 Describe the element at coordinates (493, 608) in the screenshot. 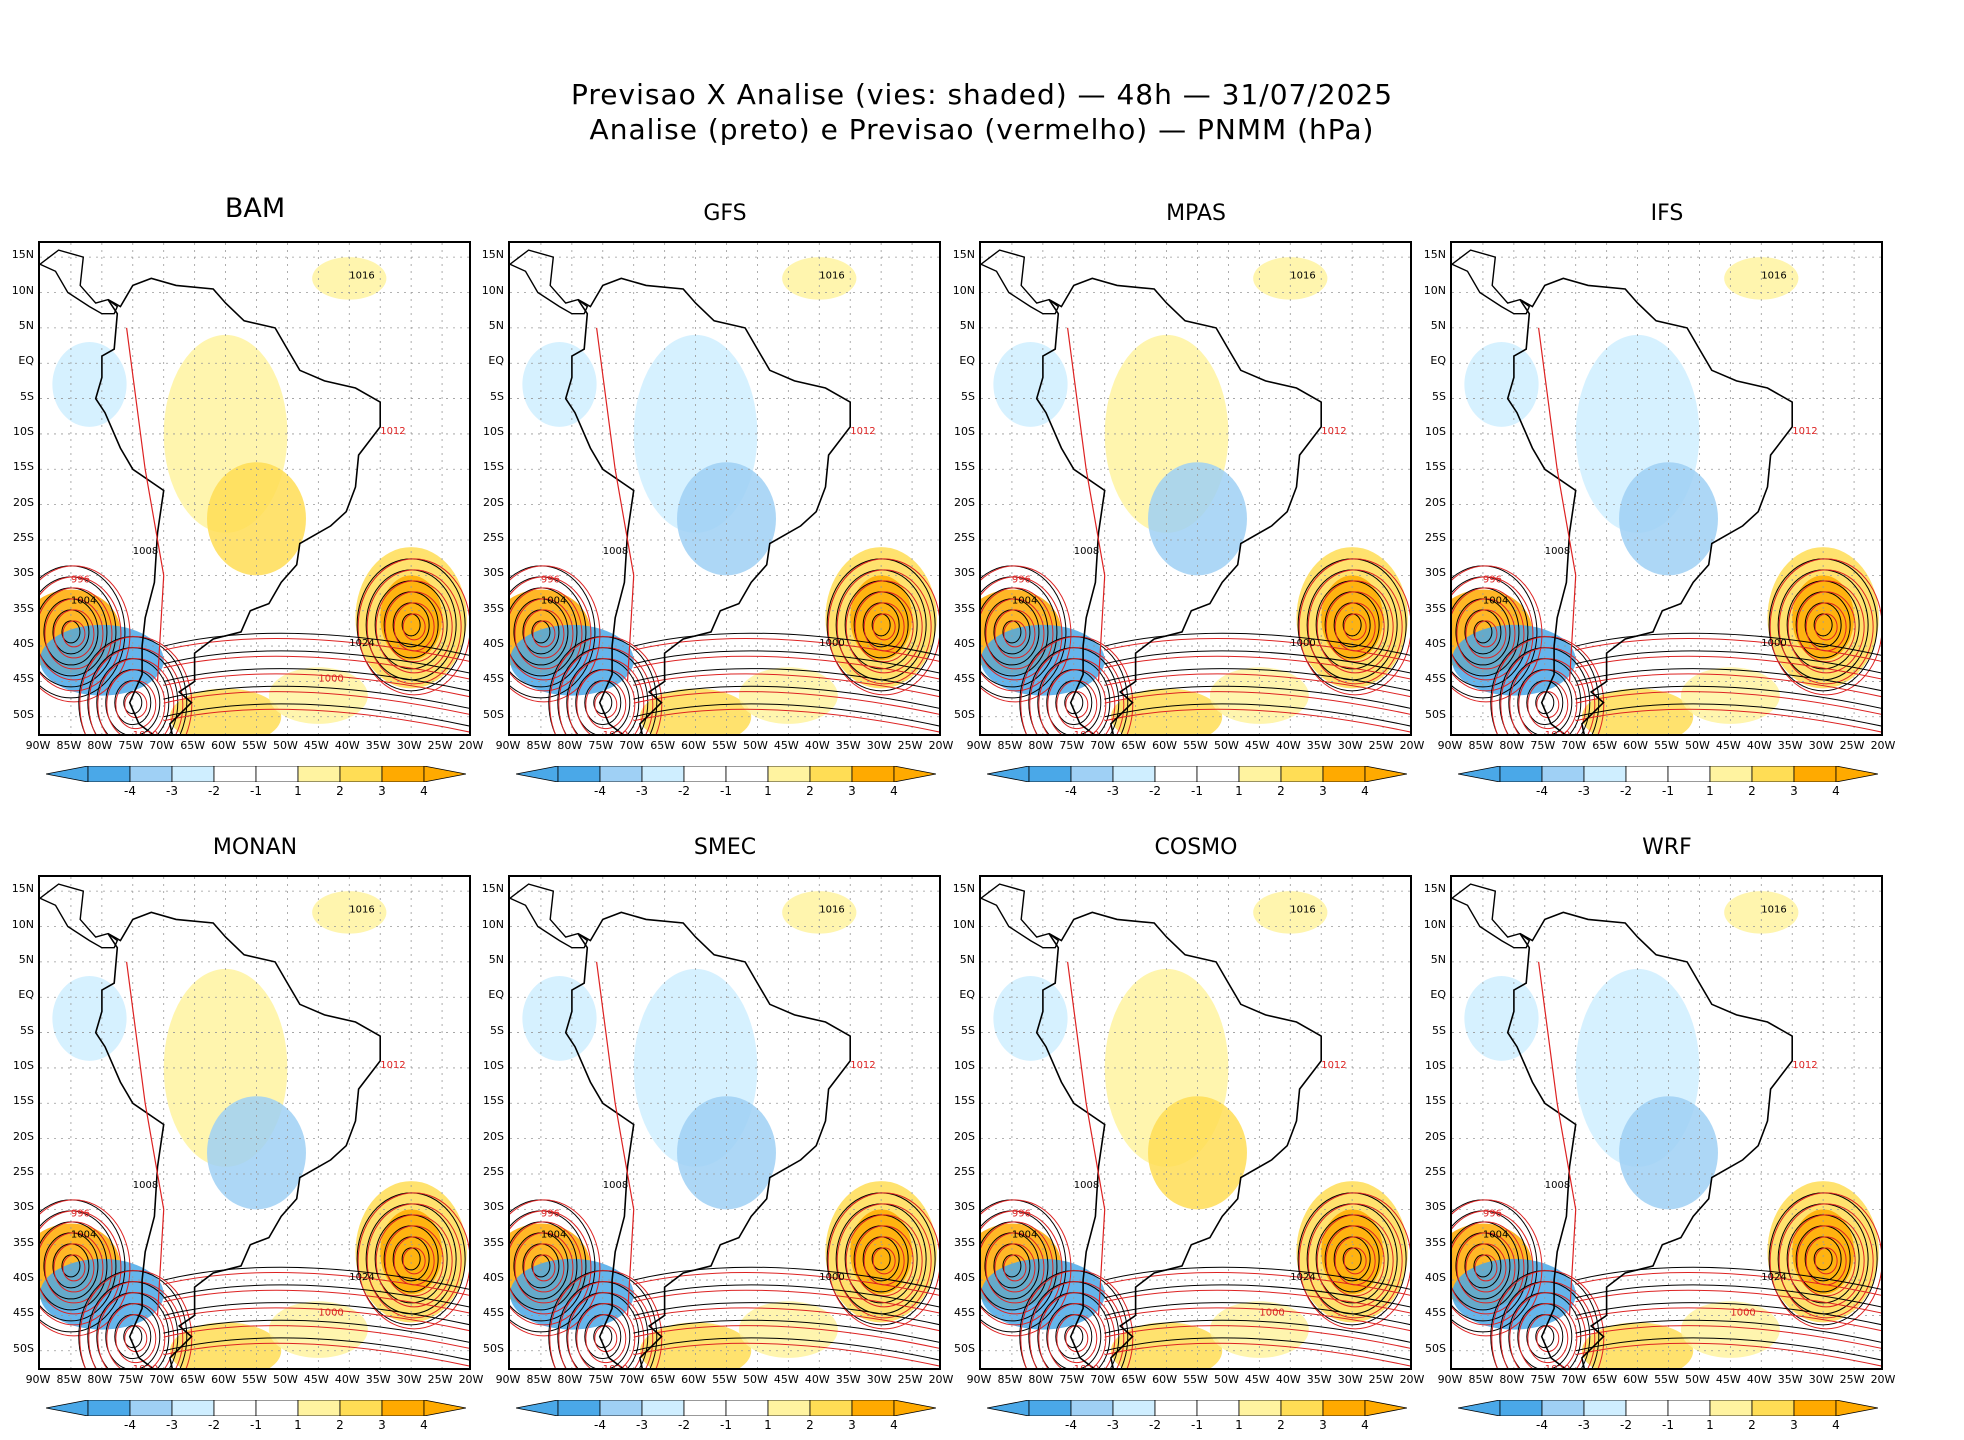

I see `latitude-tick-label: 35S` at that location.